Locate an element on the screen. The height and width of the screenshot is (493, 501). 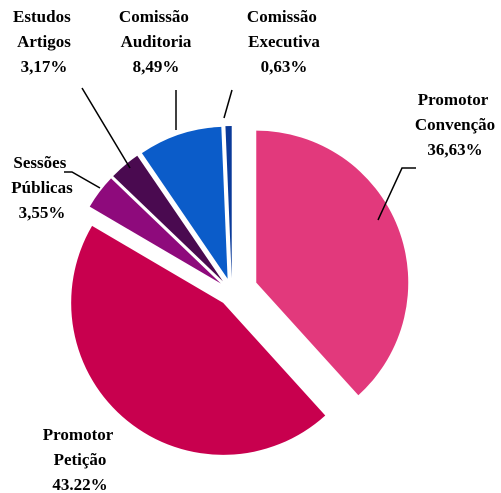
slice-label: Promotor Petição is located at coordinates (80, 447).